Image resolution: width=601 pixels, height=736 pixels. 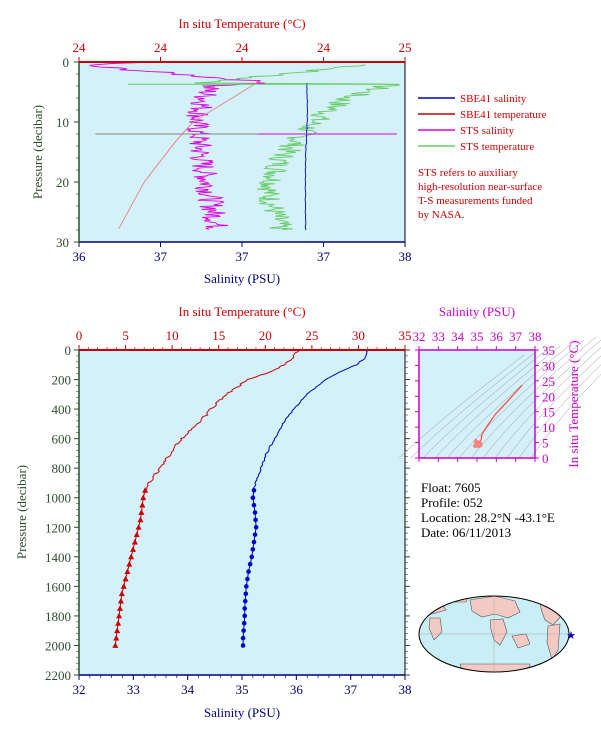 I want to click on profile-number-text: Profile: 052, so click(x=452, y=502).